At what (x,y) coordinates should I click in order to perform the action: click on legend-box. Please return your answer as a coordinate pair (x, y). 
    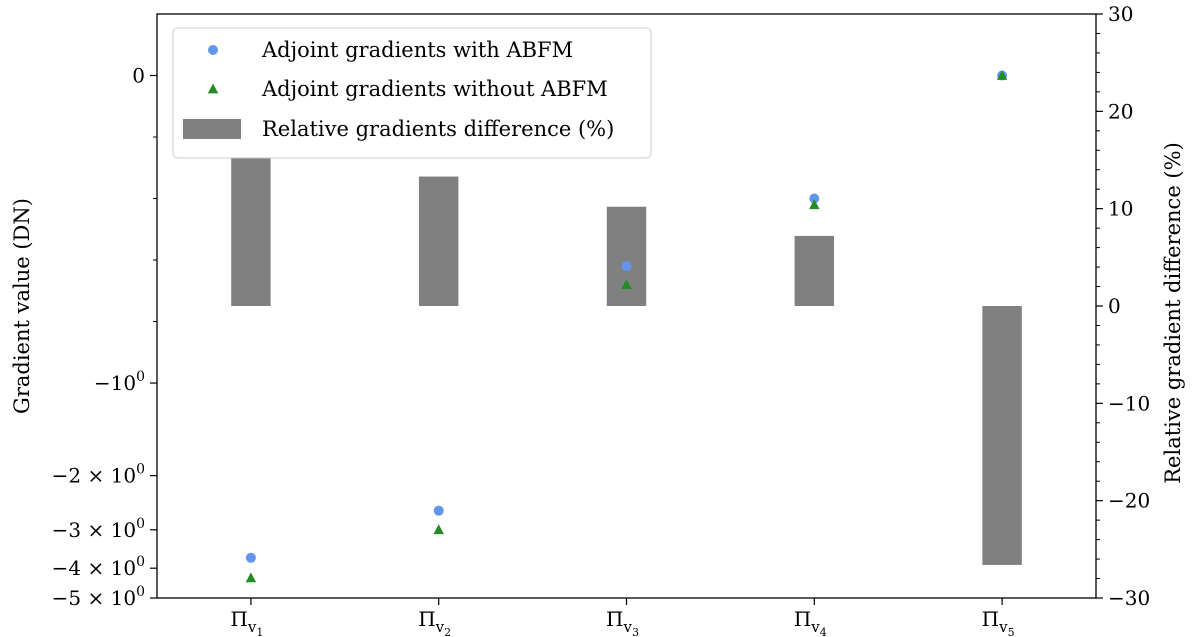
    Looking at the image, I should click on (412, 93).